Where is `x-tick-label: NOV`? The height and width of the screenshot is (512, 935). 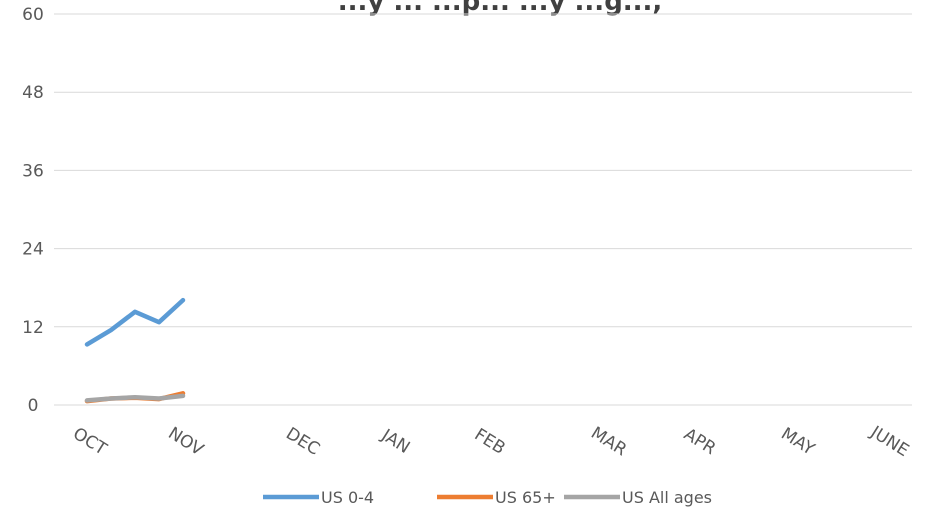 x-tick-label: NOV is located at coordinates (185, 441).